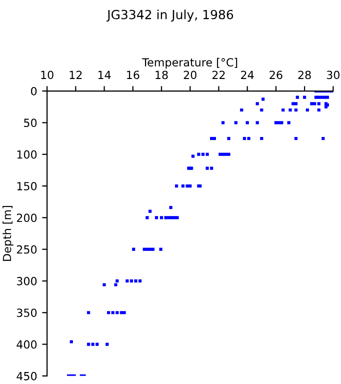 The width and height of the screenshot is (341, 384). What do you see at coordinates (104, 74) in the screenshot?
I see `x-tick-label: 14` at bounding box center [104, 74].